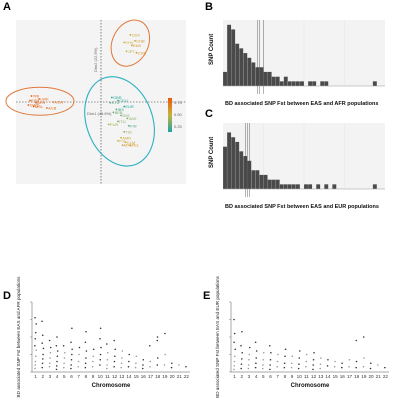 The width and height of the screenshot is (400, 400). What do you see at coordinates (357, 376) in the screenshot?
I see `x-tick-label: 18` at bounding box center [357, 376].